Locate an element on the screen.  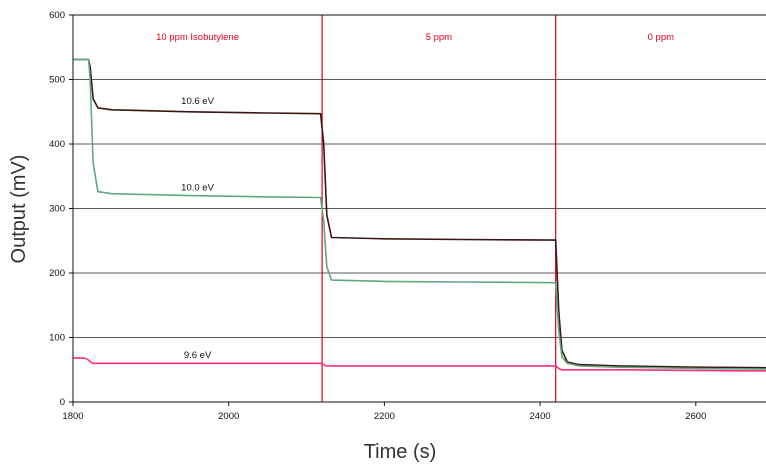
y-tick-label: 500 is located at coordinates (57, 80).